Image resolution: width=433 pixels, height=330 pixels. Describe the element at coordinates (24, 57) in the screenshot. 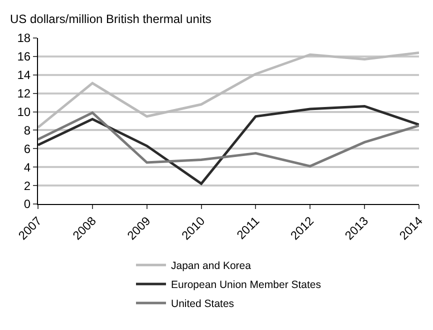

I see `y-tick-label: 16` at that location.